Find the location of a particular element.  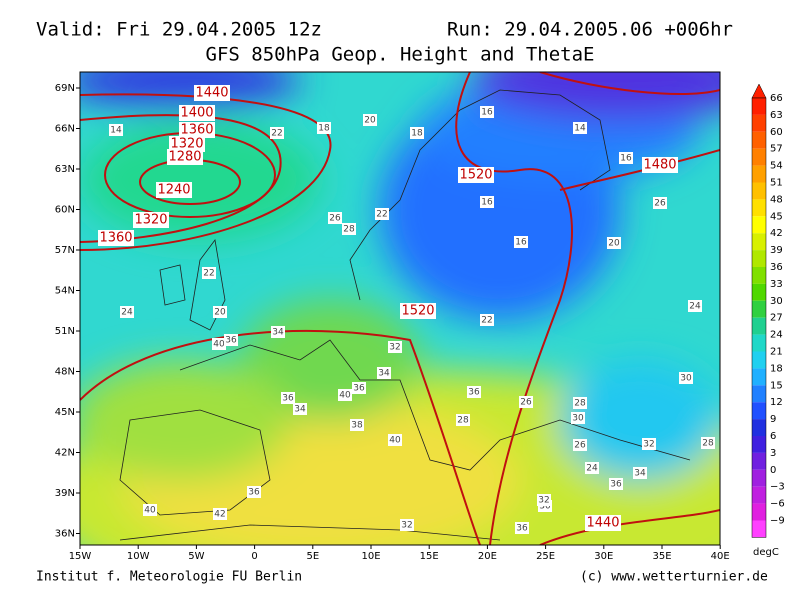

lon-label: 20E is located at coordinates (487, 556).